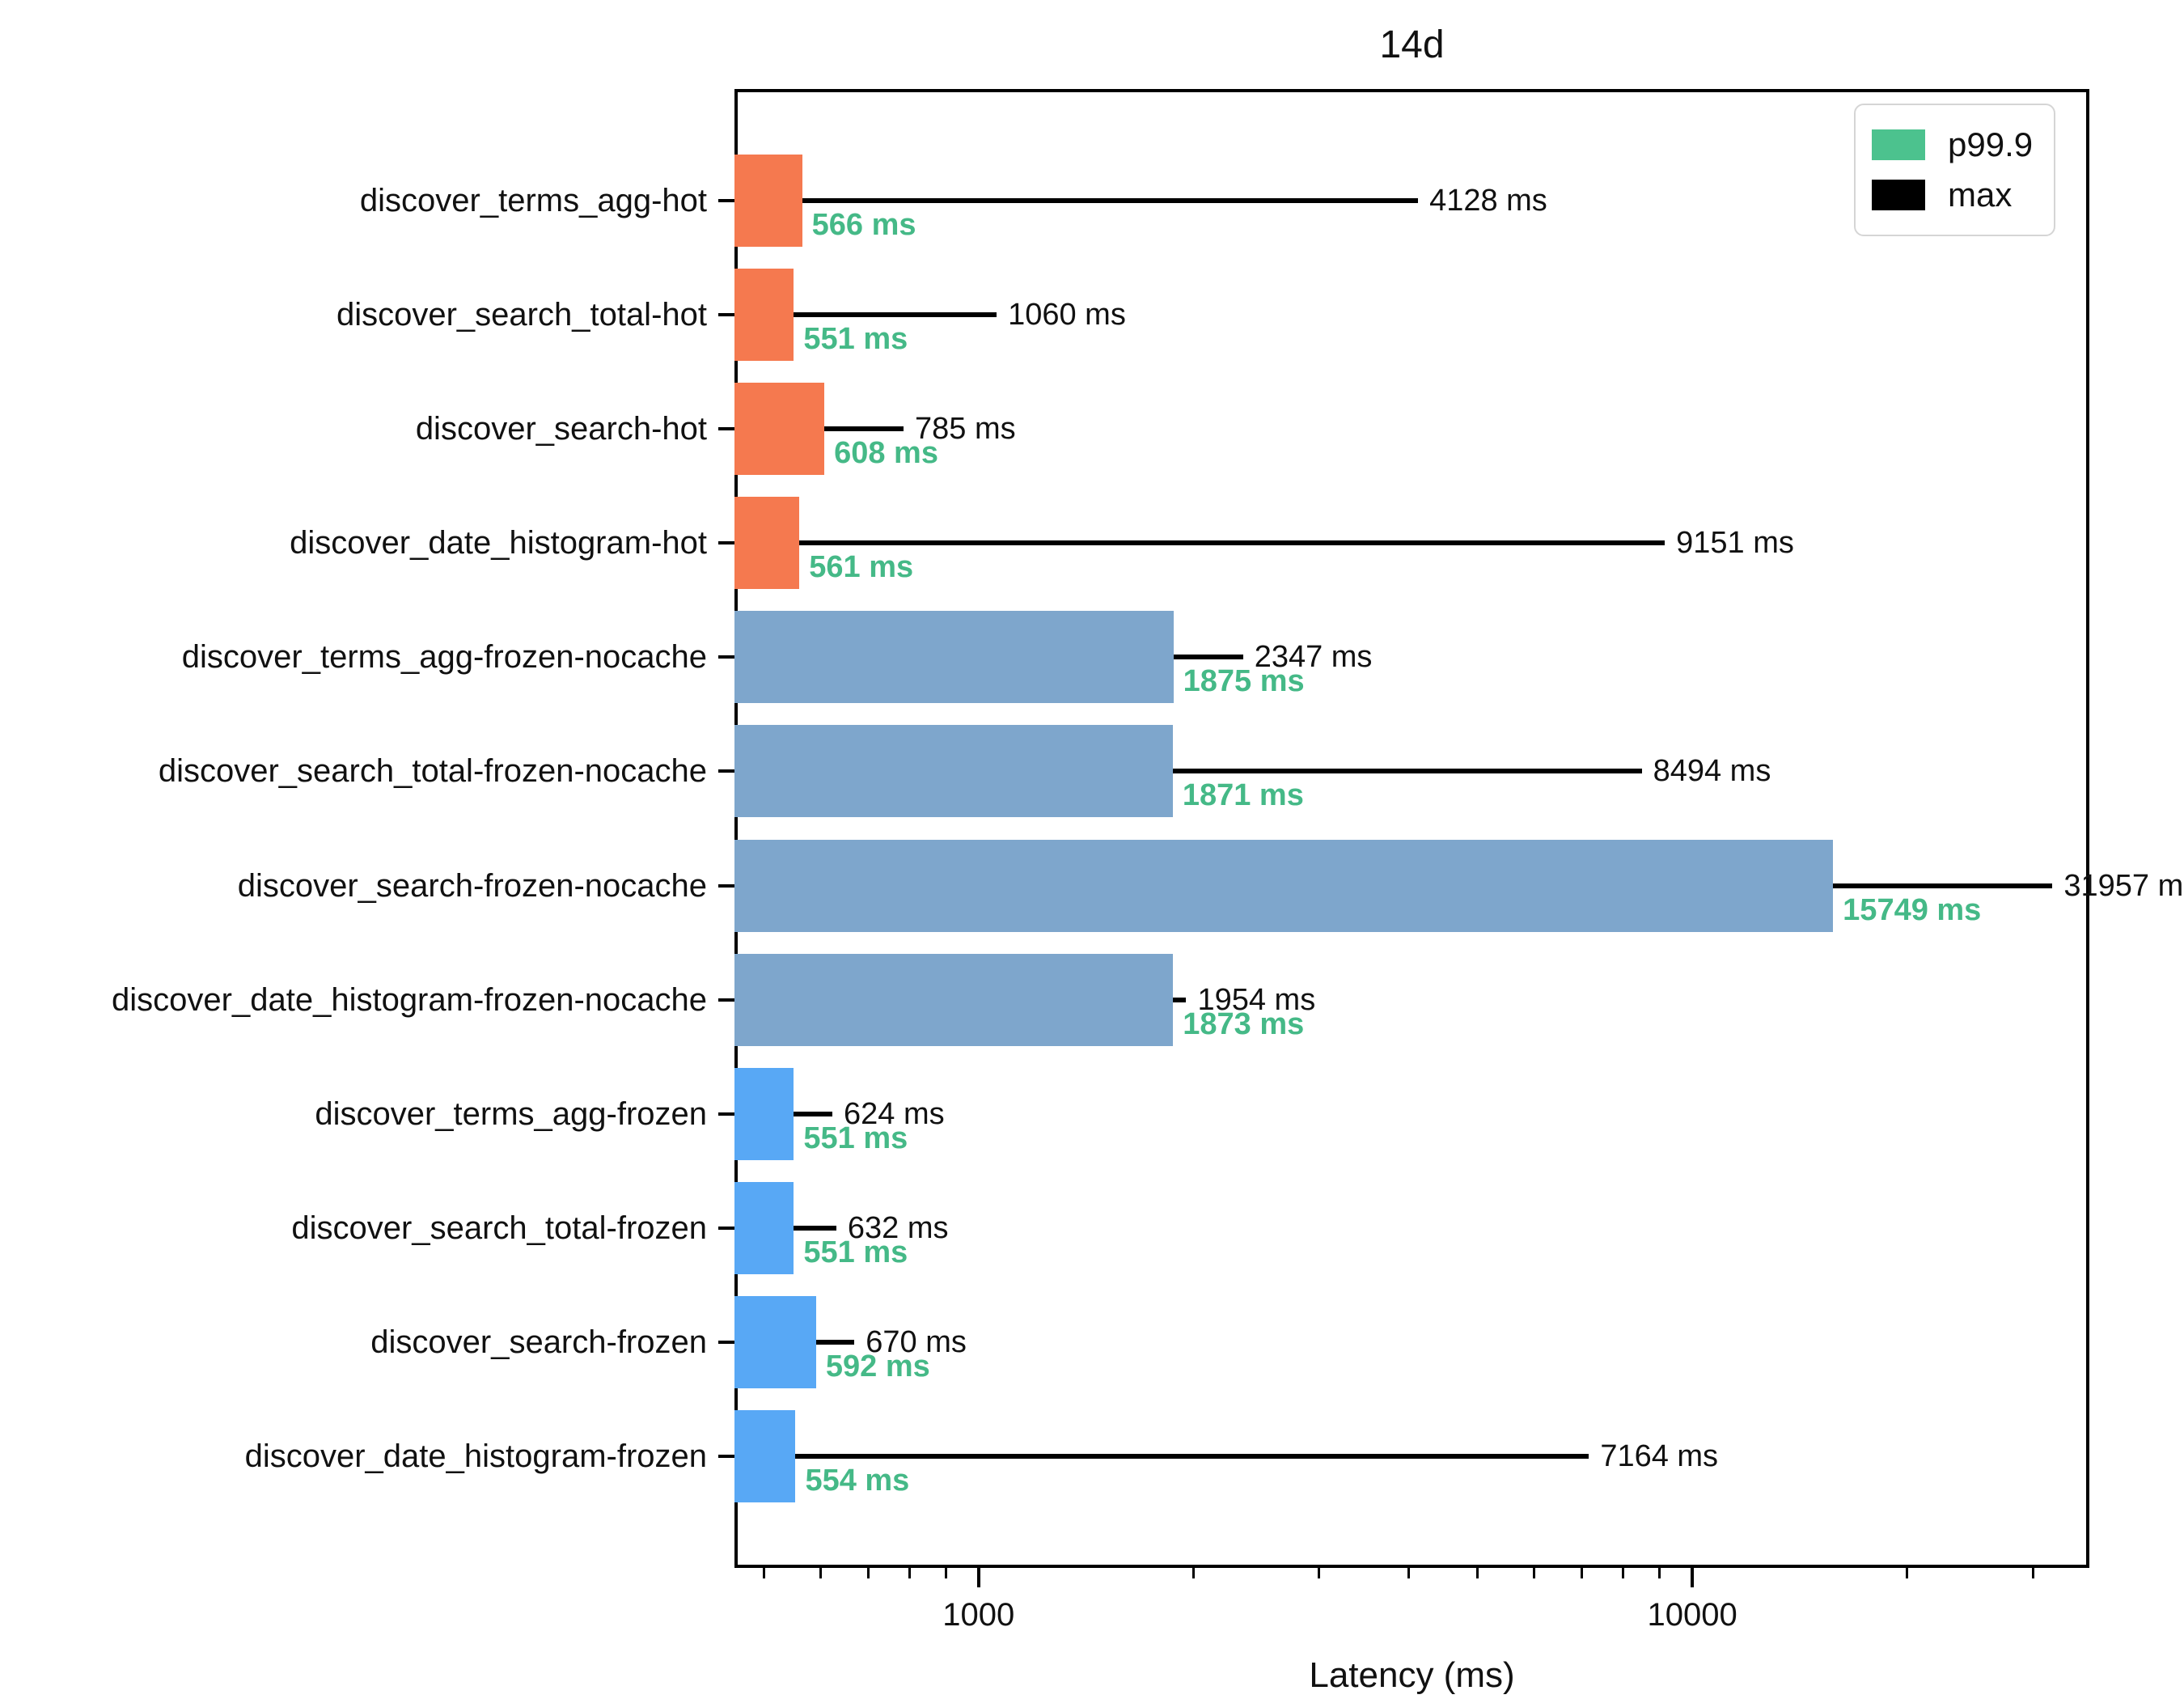 Image resolution: width=2184 pixels, height=1699 pixels. What do you see at coordinates (538, 1342) in the screenshot?
I see `category-label: discover_search-frozen` at bounding box center [538, 1342].